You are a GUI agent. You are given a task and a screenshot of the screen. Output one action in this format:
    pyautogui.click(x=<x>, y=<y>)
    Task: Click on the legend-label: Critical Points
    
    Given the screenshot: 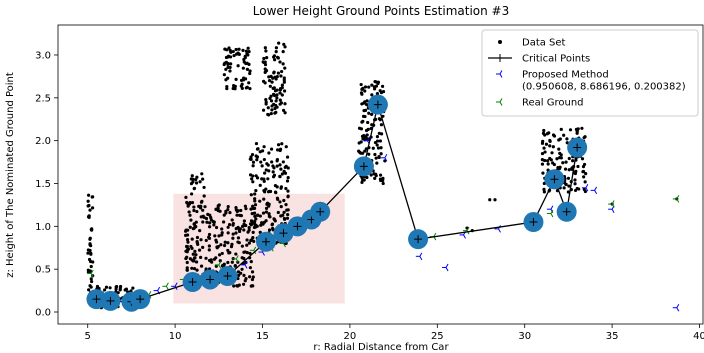 What is the action you would take?
    pyautogui.click(x=556, y=59)
    